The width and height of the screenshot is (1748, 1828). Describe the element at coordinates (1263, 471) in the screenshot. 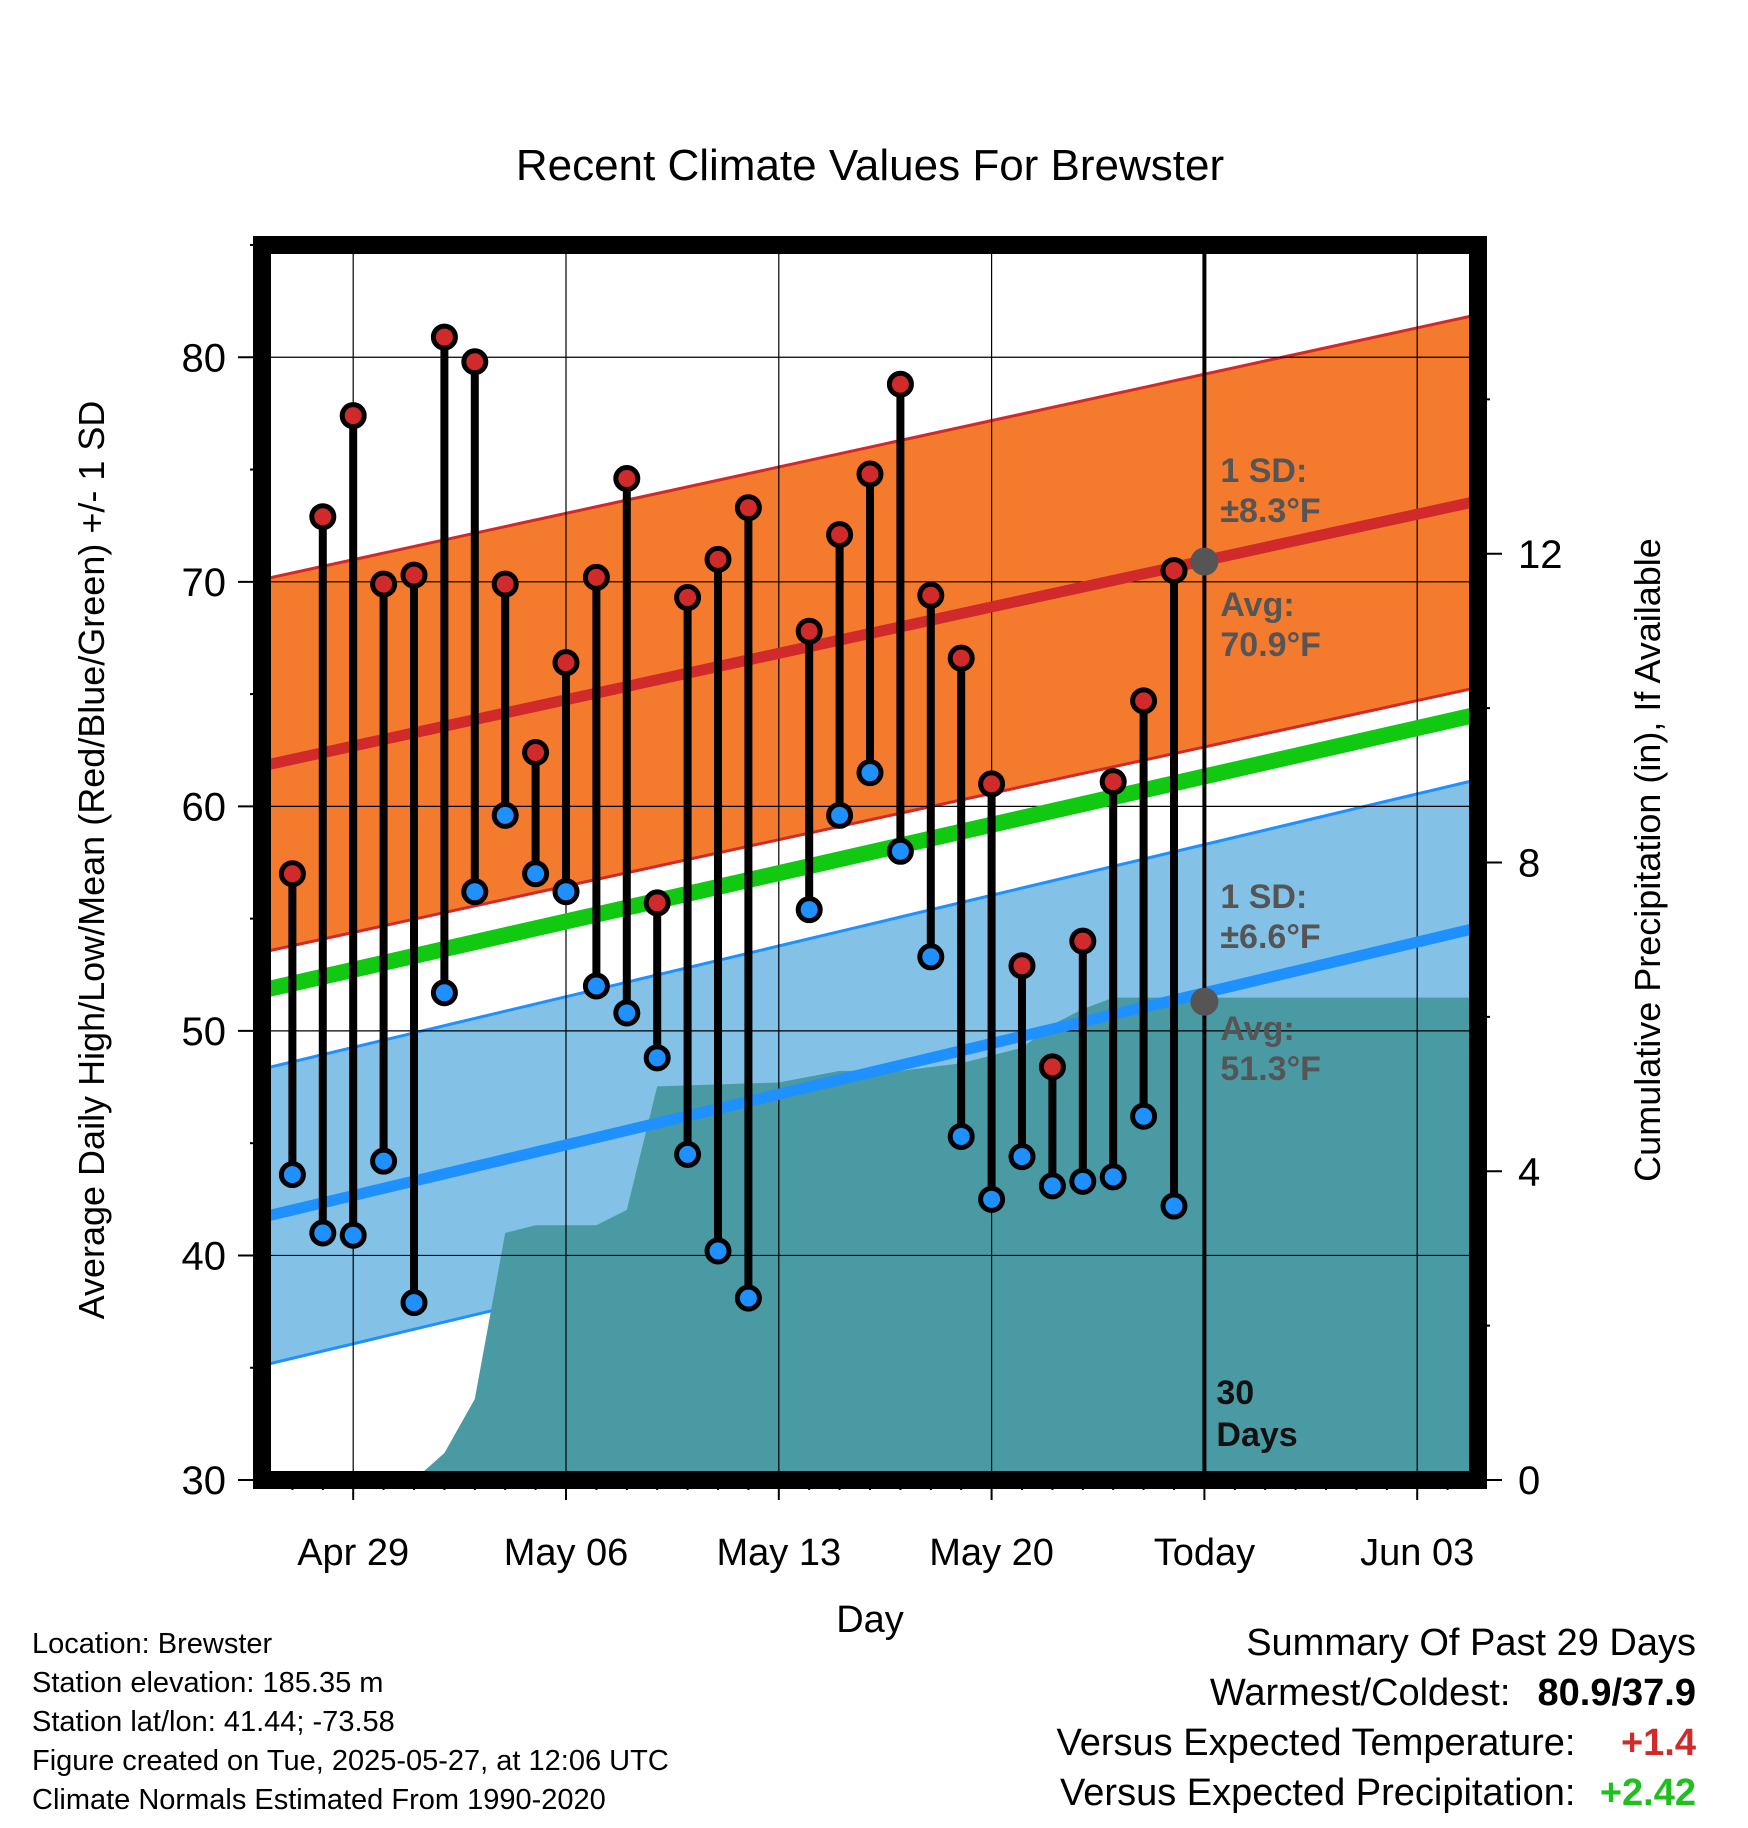

I see `high-sd-label: 1 SD:` at that location.